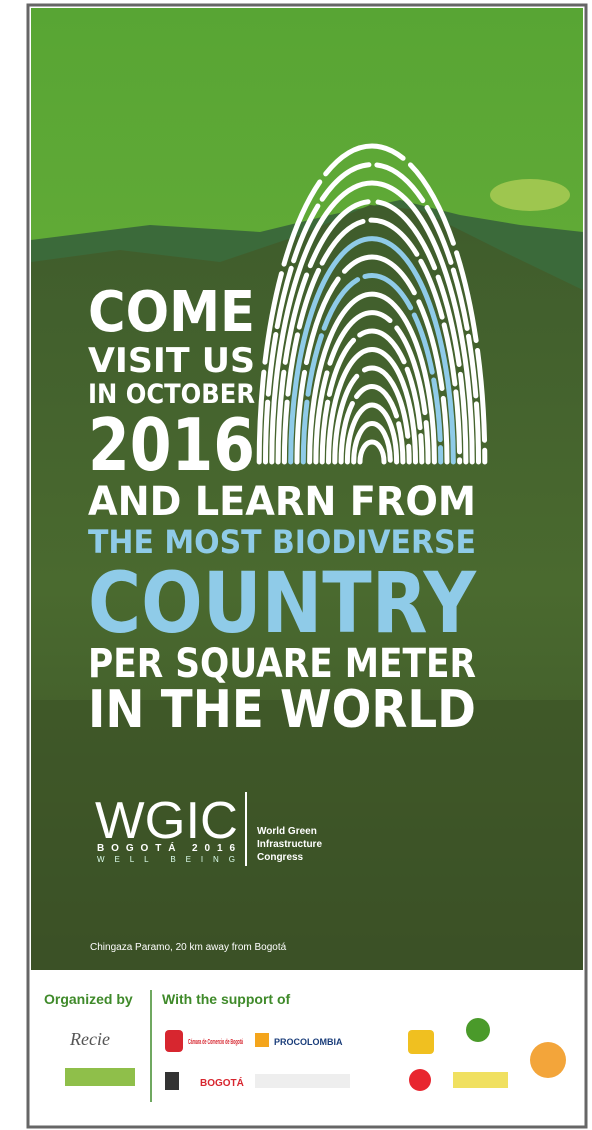 This screenshot has width=592, height=1130. What do you see at coordinates (480, 1080) in the screenshot?
I see `logo-yellow` at bounding box center [480, 1080].